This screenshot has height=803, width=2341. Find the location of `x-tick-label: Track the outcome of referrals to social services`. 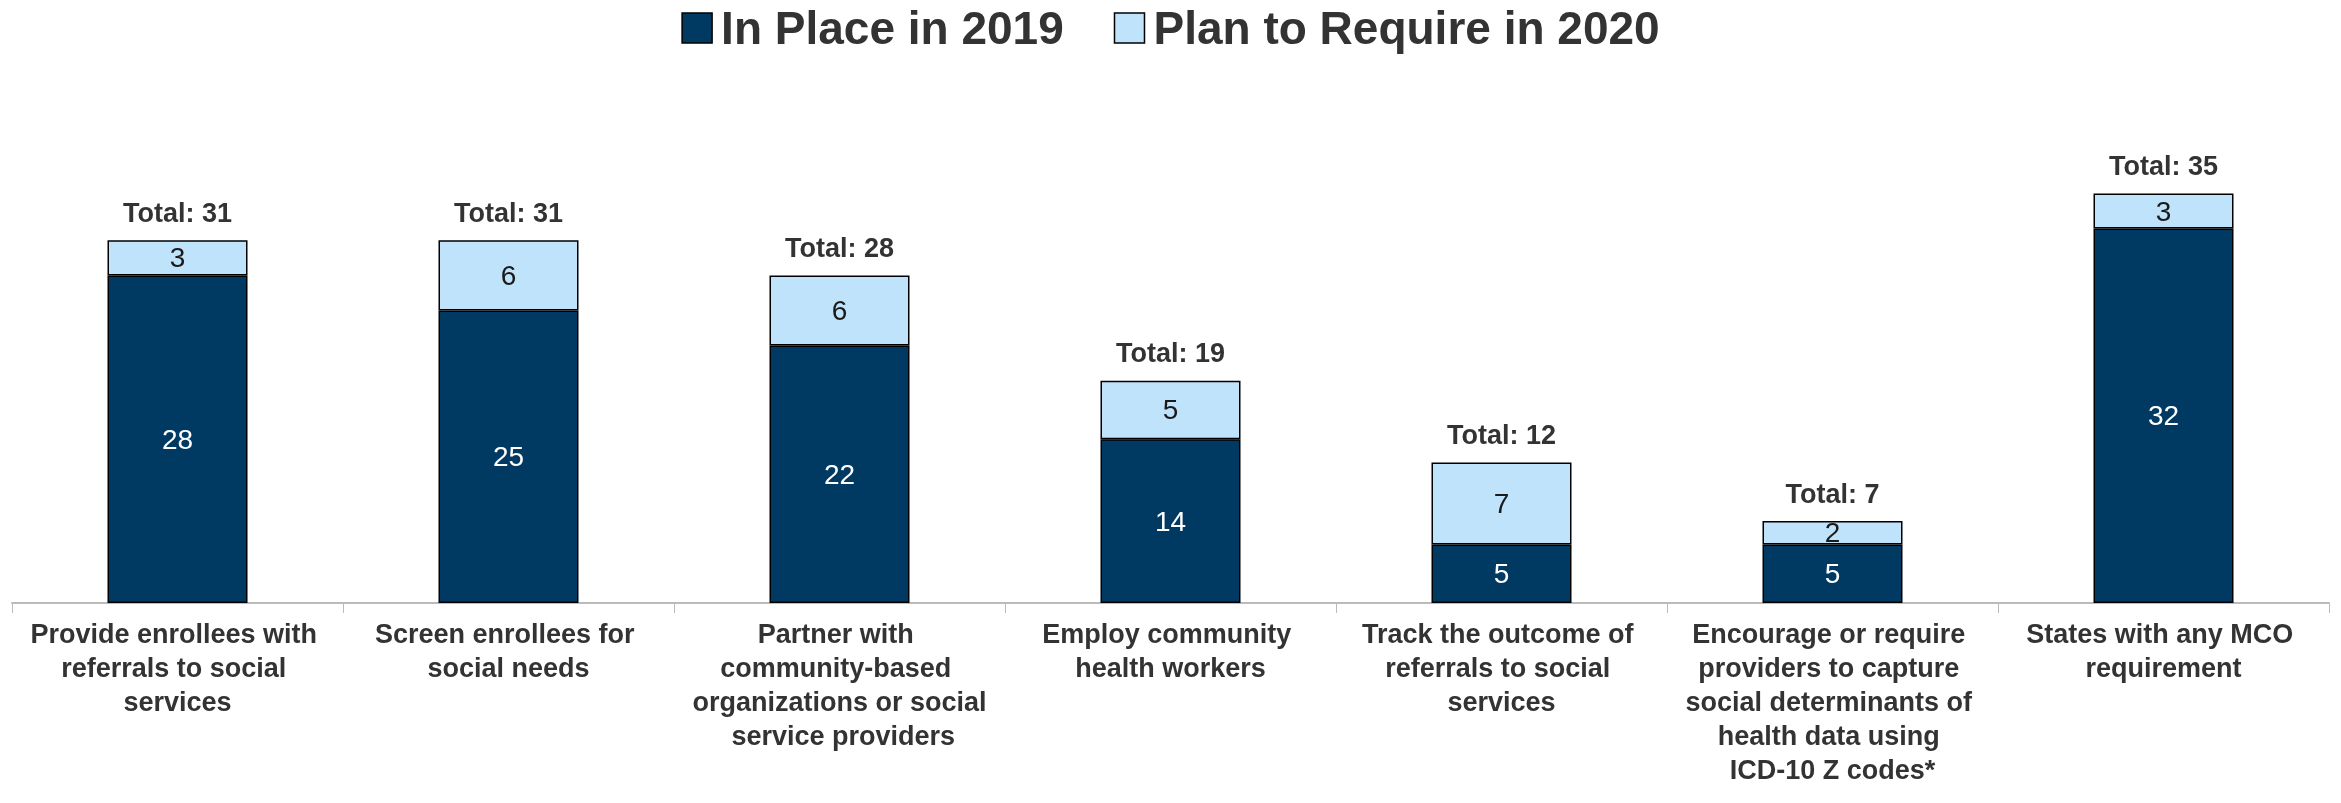

x-tick-label: Track the outcome of referrals to social services is located at coordinates (1501, 668).